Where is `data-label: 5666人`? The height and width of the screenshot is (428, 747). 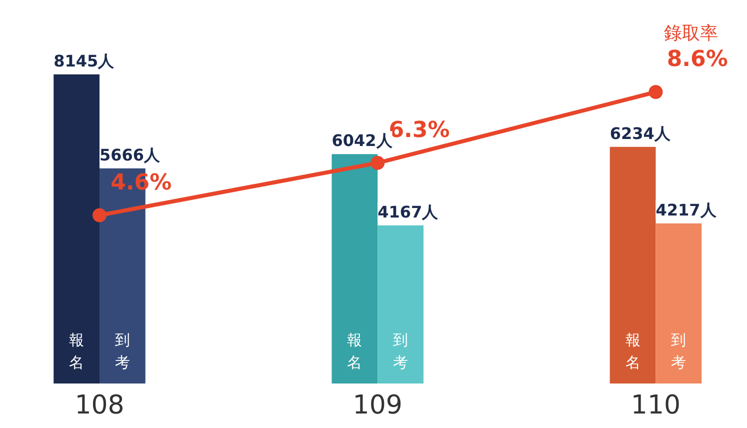
data-label: 5666人 is located at coordinates (131, 154).